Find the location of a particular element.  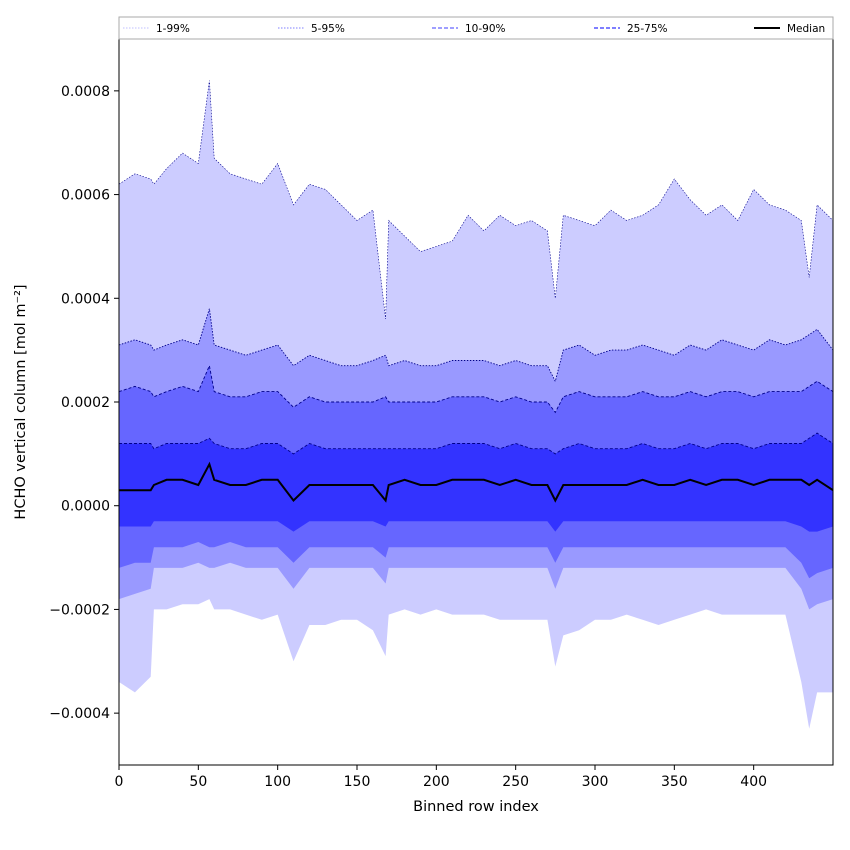

legend: 1-99% 5-95% 10-90% 25-75% Median is located at coordinates (476, 28).